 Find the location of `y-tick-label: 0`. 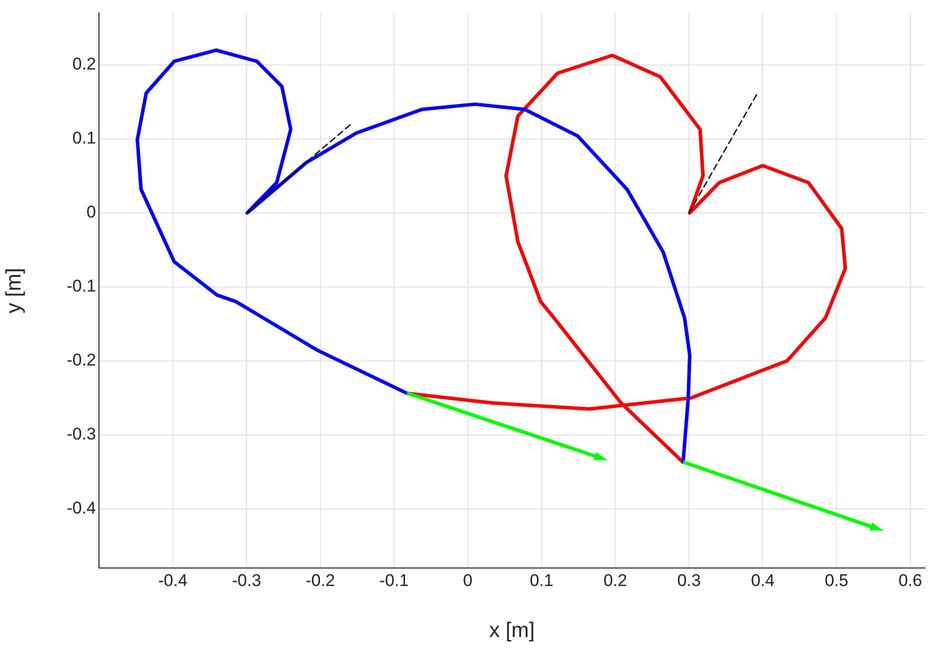

y-tick-label: 0 is located at coordinates (91, 212).